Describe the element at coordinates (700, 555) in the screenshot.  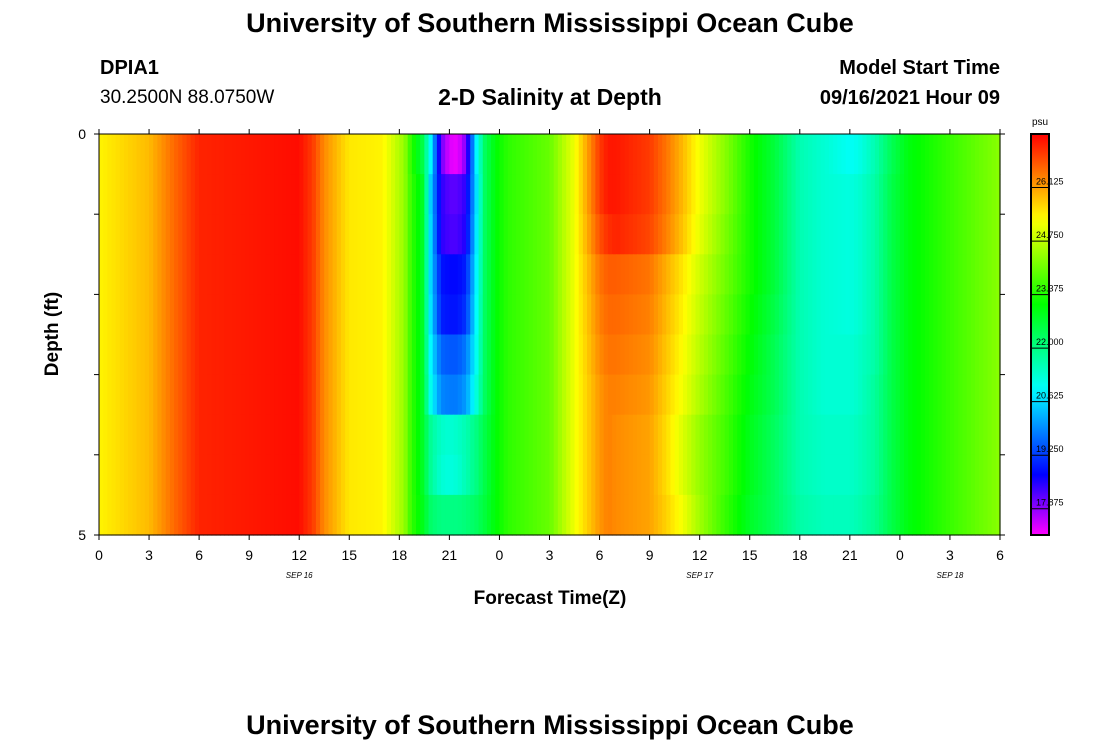
I see `x-tick-label: 12` at that location.